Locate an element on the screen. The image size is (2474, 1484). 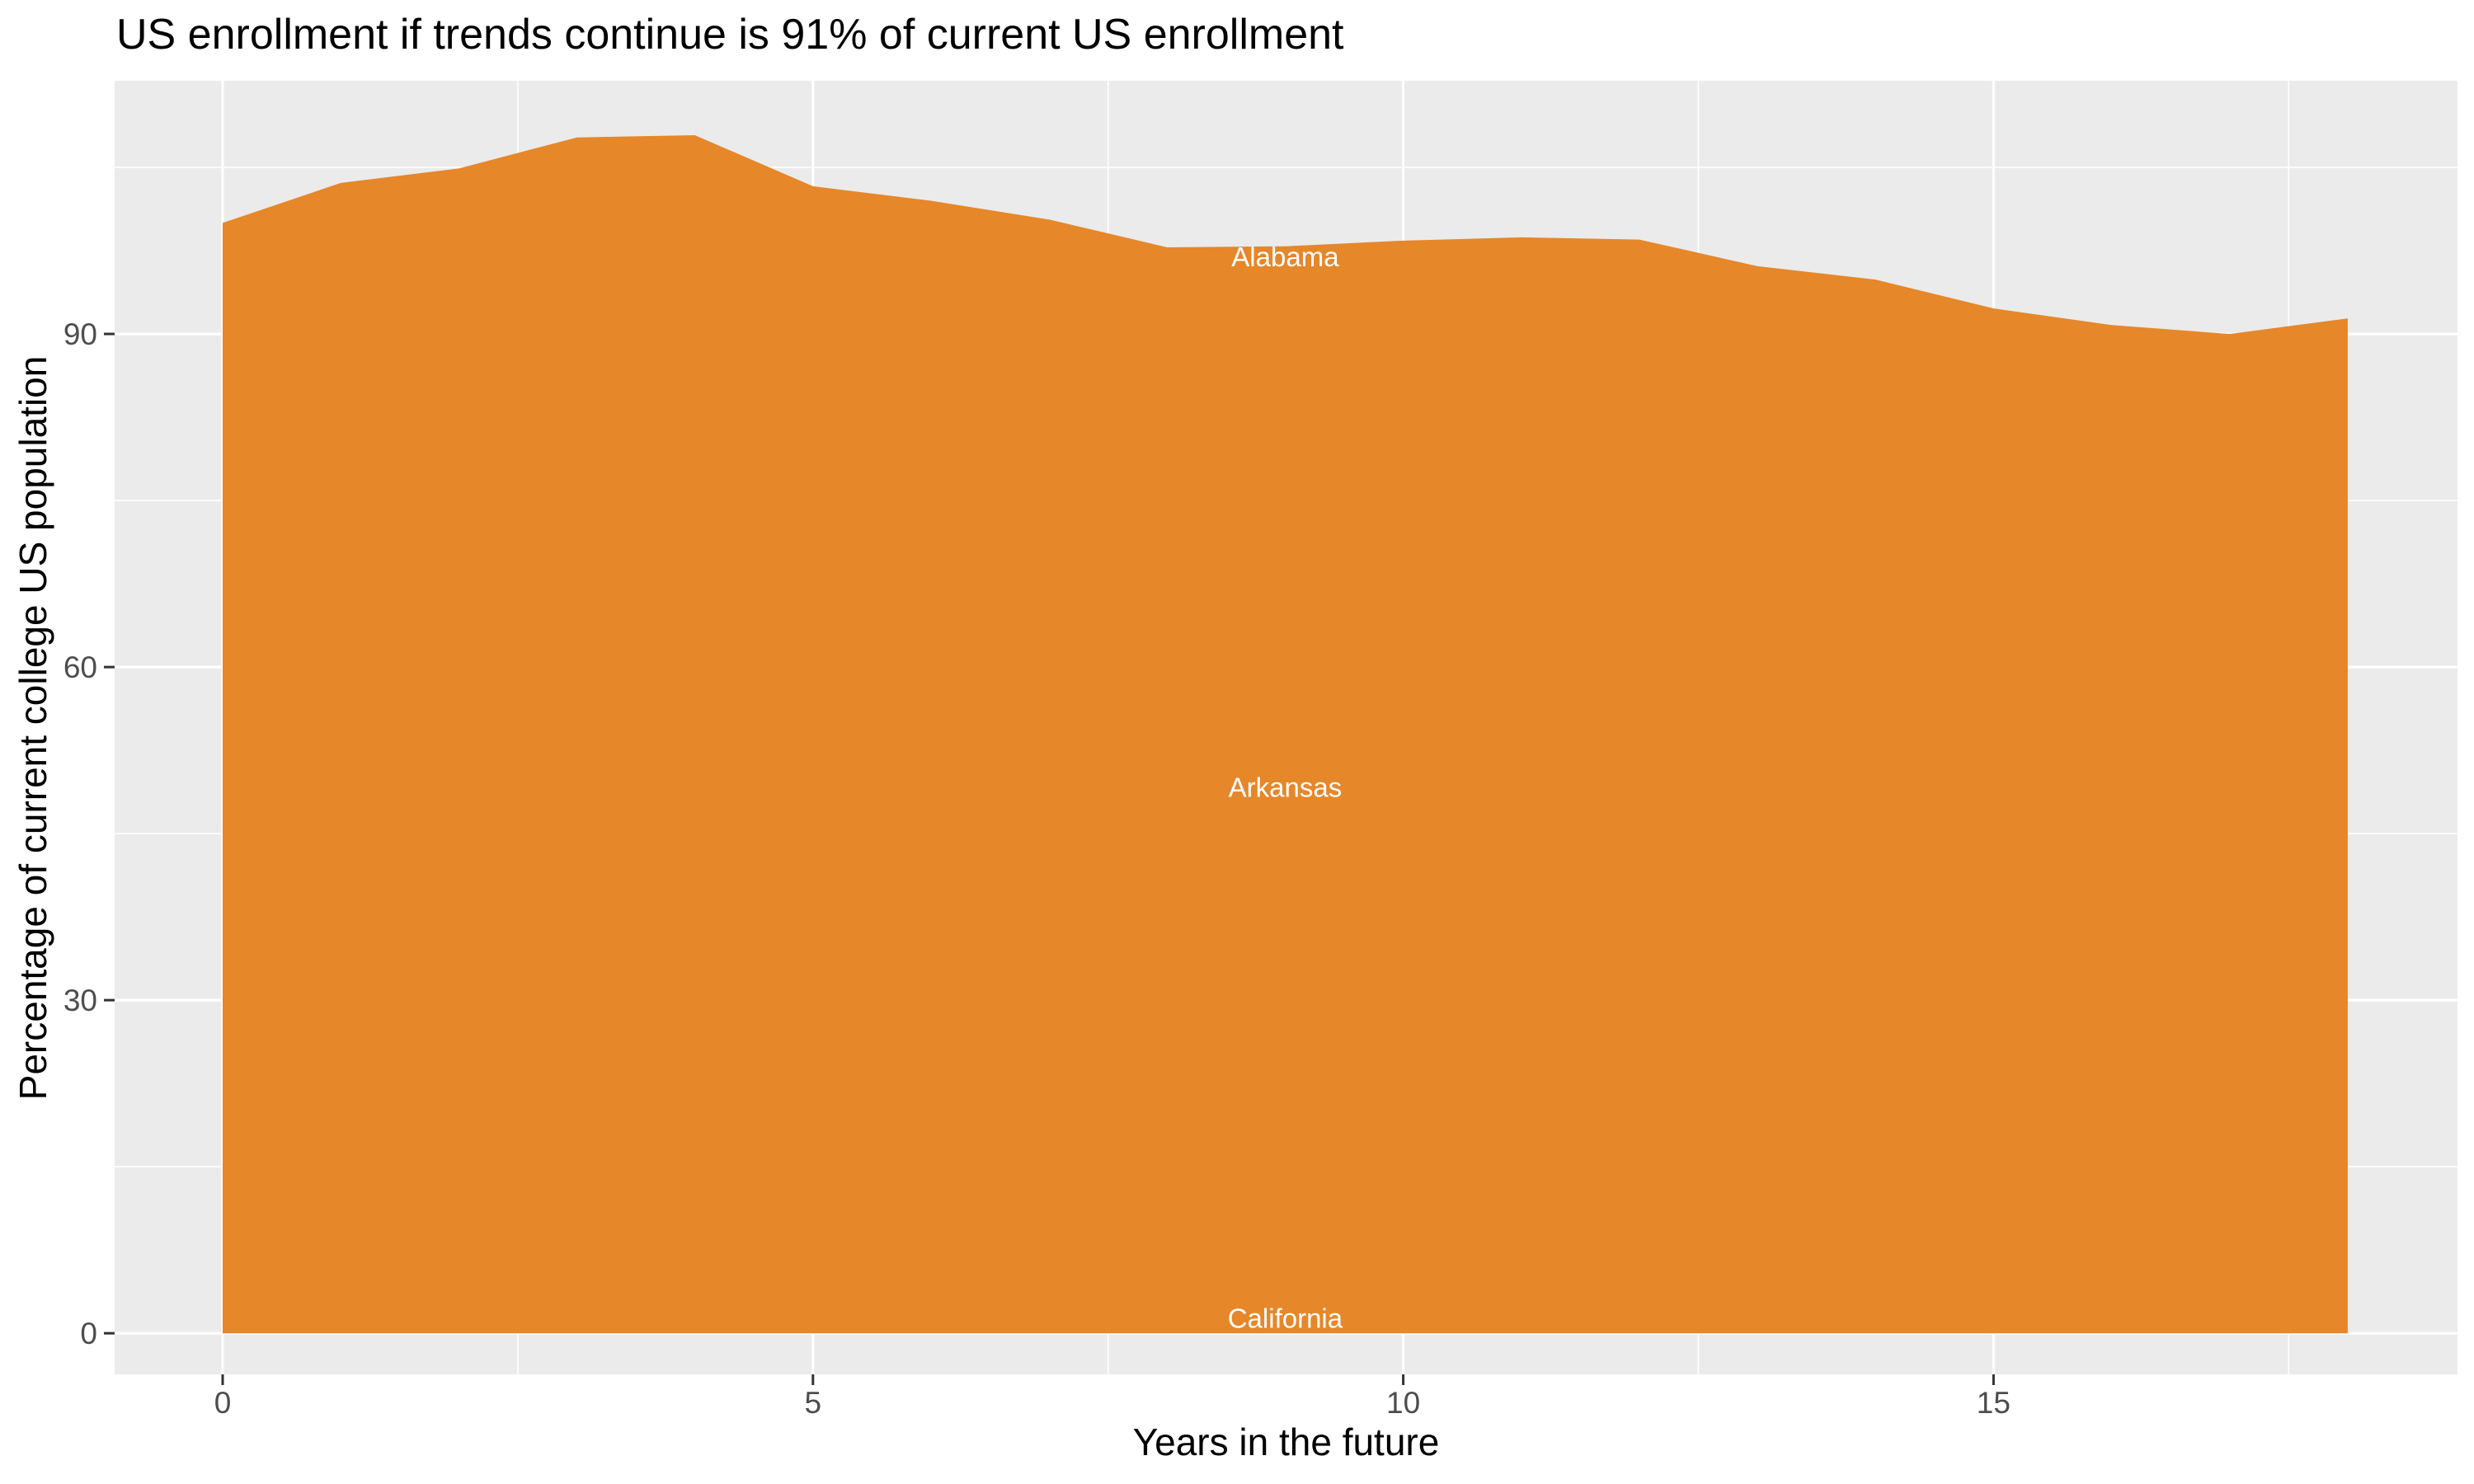
area-label-california: California is located at coordinates (1285, 1318).